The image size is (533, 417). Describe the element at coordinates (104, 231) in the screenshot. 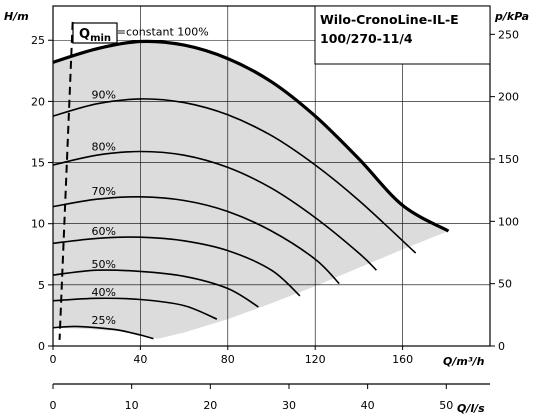

I see `speed-label-60pct: 60%` at that location.